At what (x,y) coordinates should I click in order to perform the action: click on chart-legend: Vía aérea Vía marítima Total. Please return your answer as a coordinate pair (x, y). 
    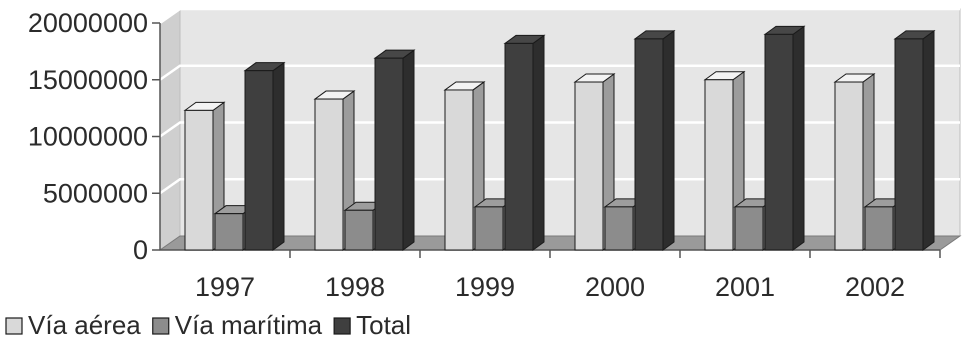
    Looking at the image, I should click on (208, 325).